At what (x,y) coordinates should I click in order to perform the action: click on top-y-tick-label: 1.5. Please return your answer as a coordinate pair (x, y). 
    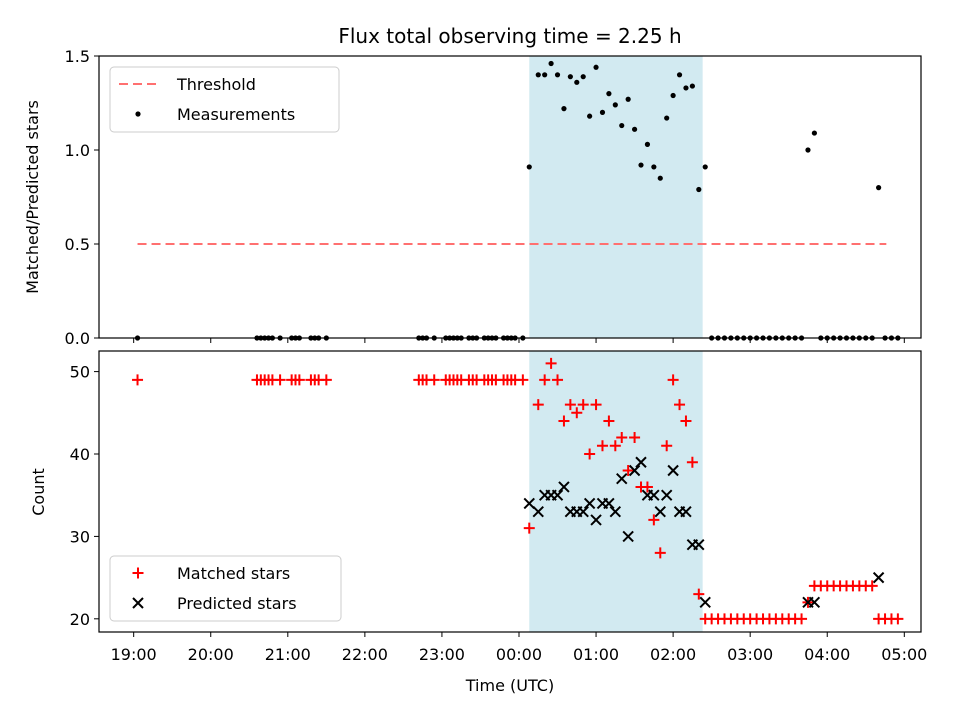
    Looking at the image, I should click on (77, 56).